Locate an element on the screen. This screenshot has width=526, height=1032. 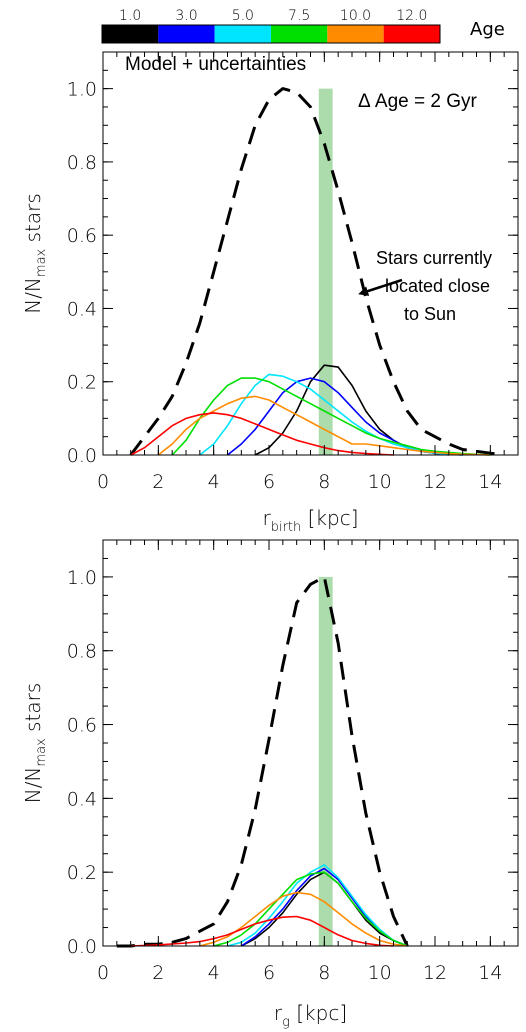
colorbar-label: 12.0 is located at coordinates (411, 16).